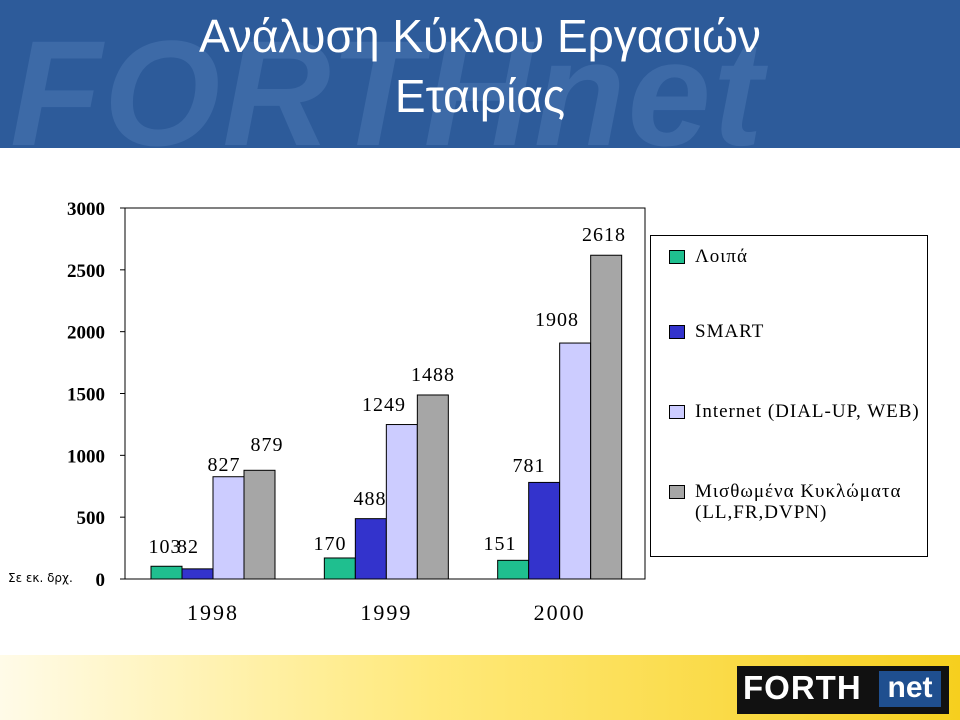 The height and width of the screenshot is (720, 960). Describe the element at coordinates (165, 547) in the screenshot. I see `data-label: 103` at that location.